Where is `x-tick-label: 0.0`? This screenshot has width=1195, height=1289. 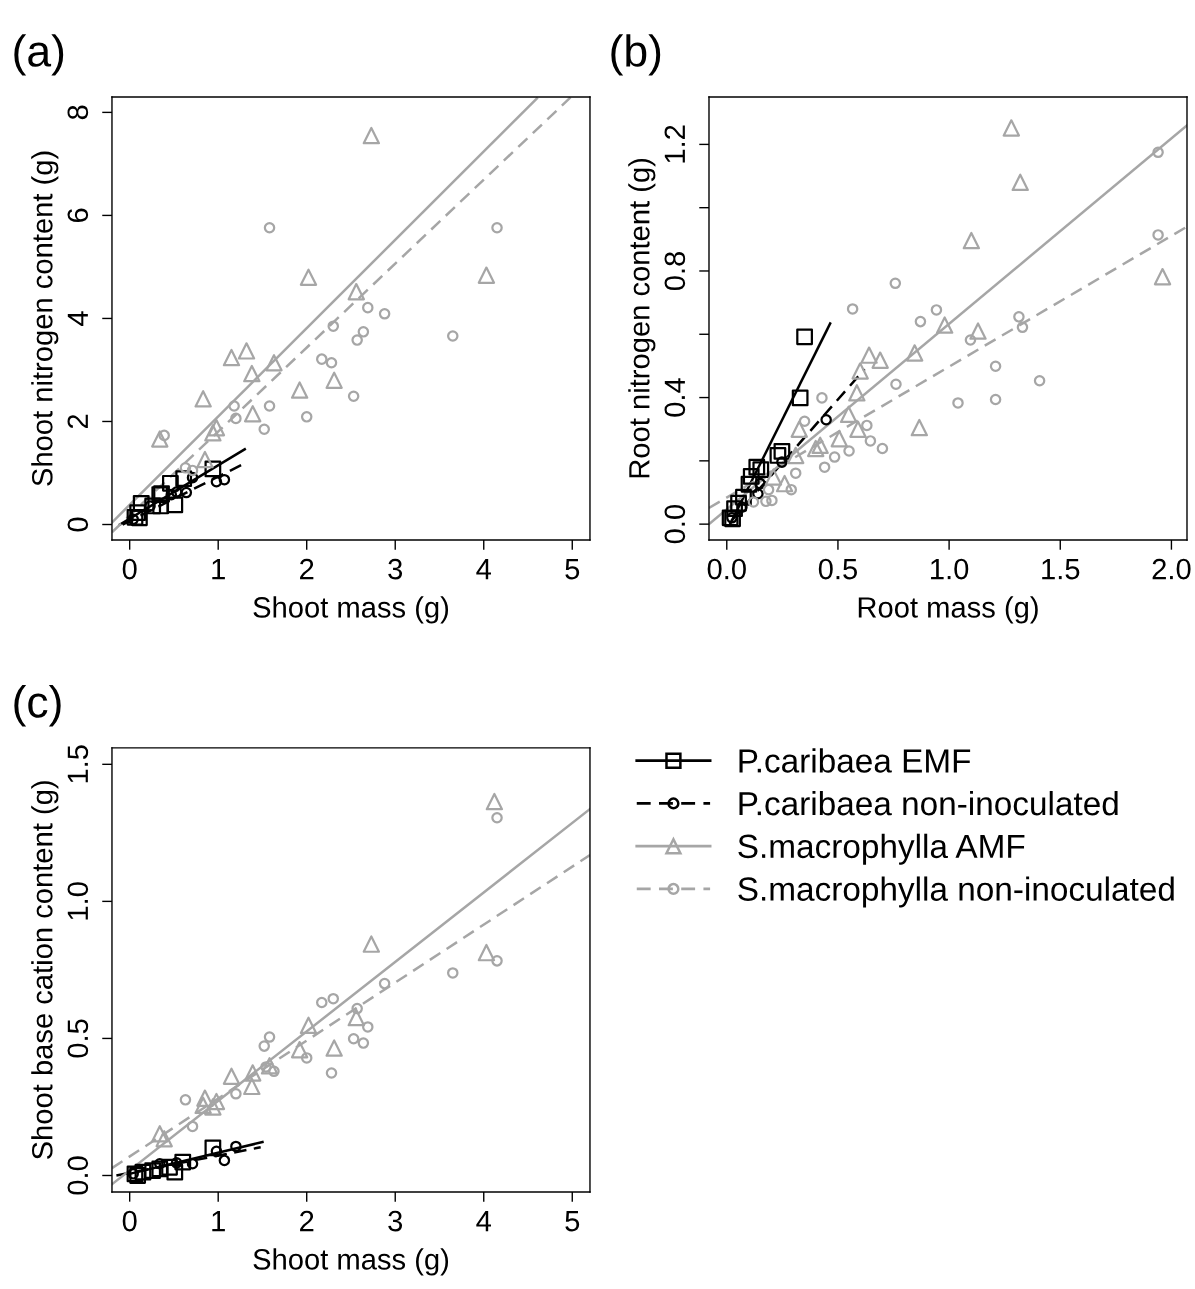
x-tick-label: 0.0 is located at coordinates (726, 569).